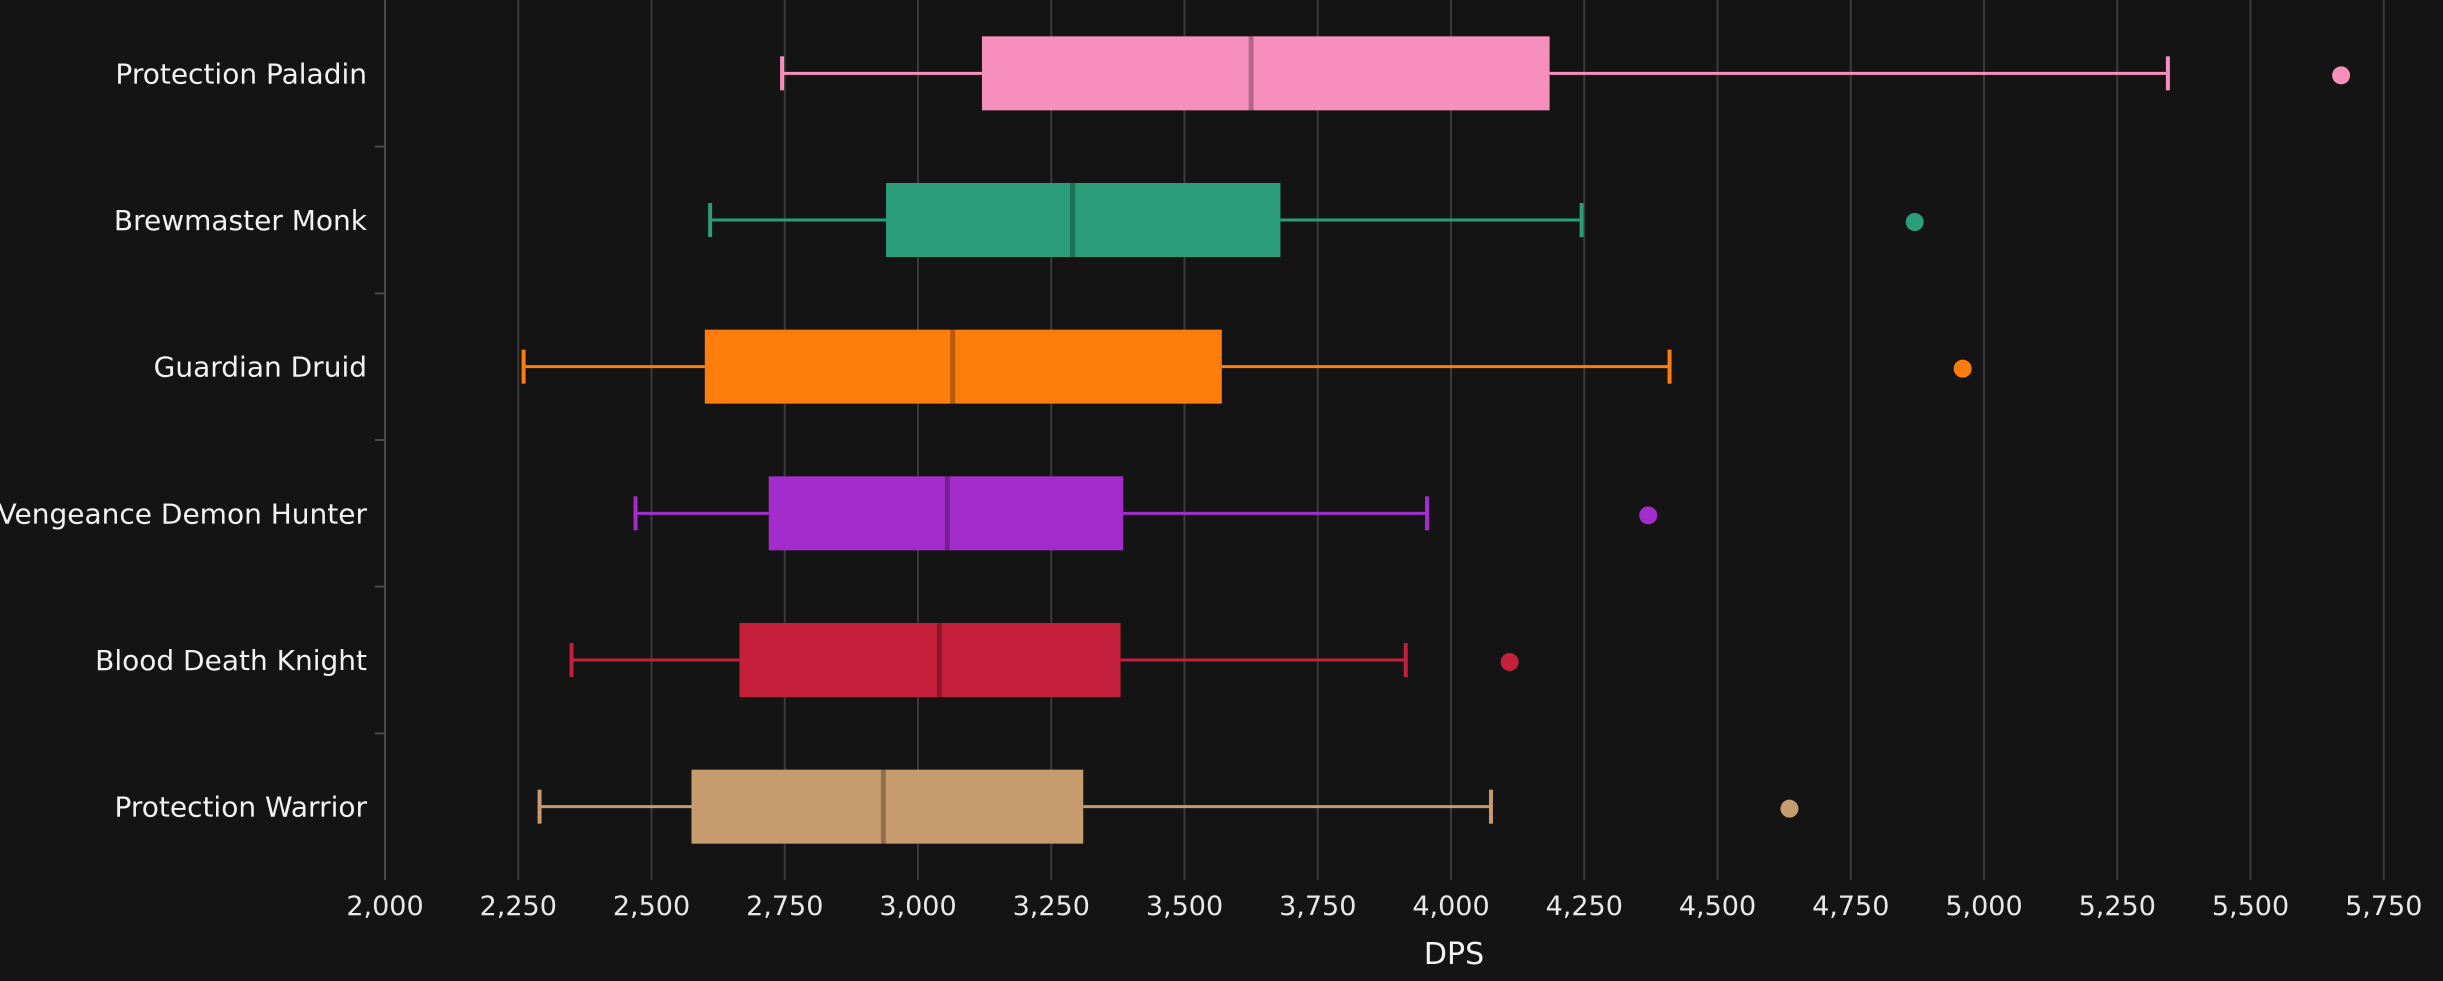  I want to click on x-tick-label: 3,250, so click(1051, 906).